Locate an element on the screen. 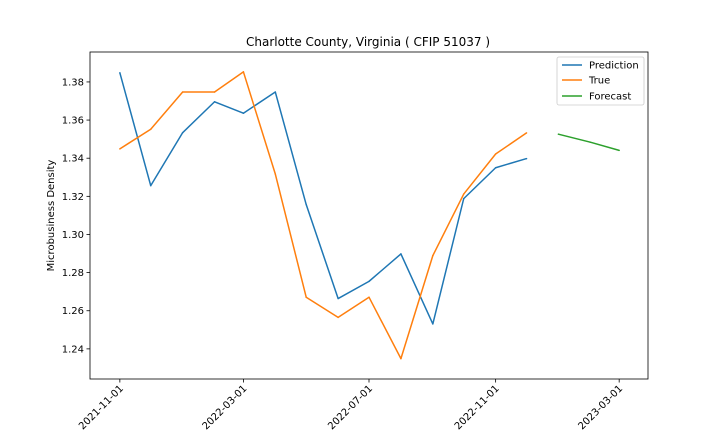 The width and height of the screenshot is (720, 432). y-tick-label: 1.38 is located at coordinates (73, 82).